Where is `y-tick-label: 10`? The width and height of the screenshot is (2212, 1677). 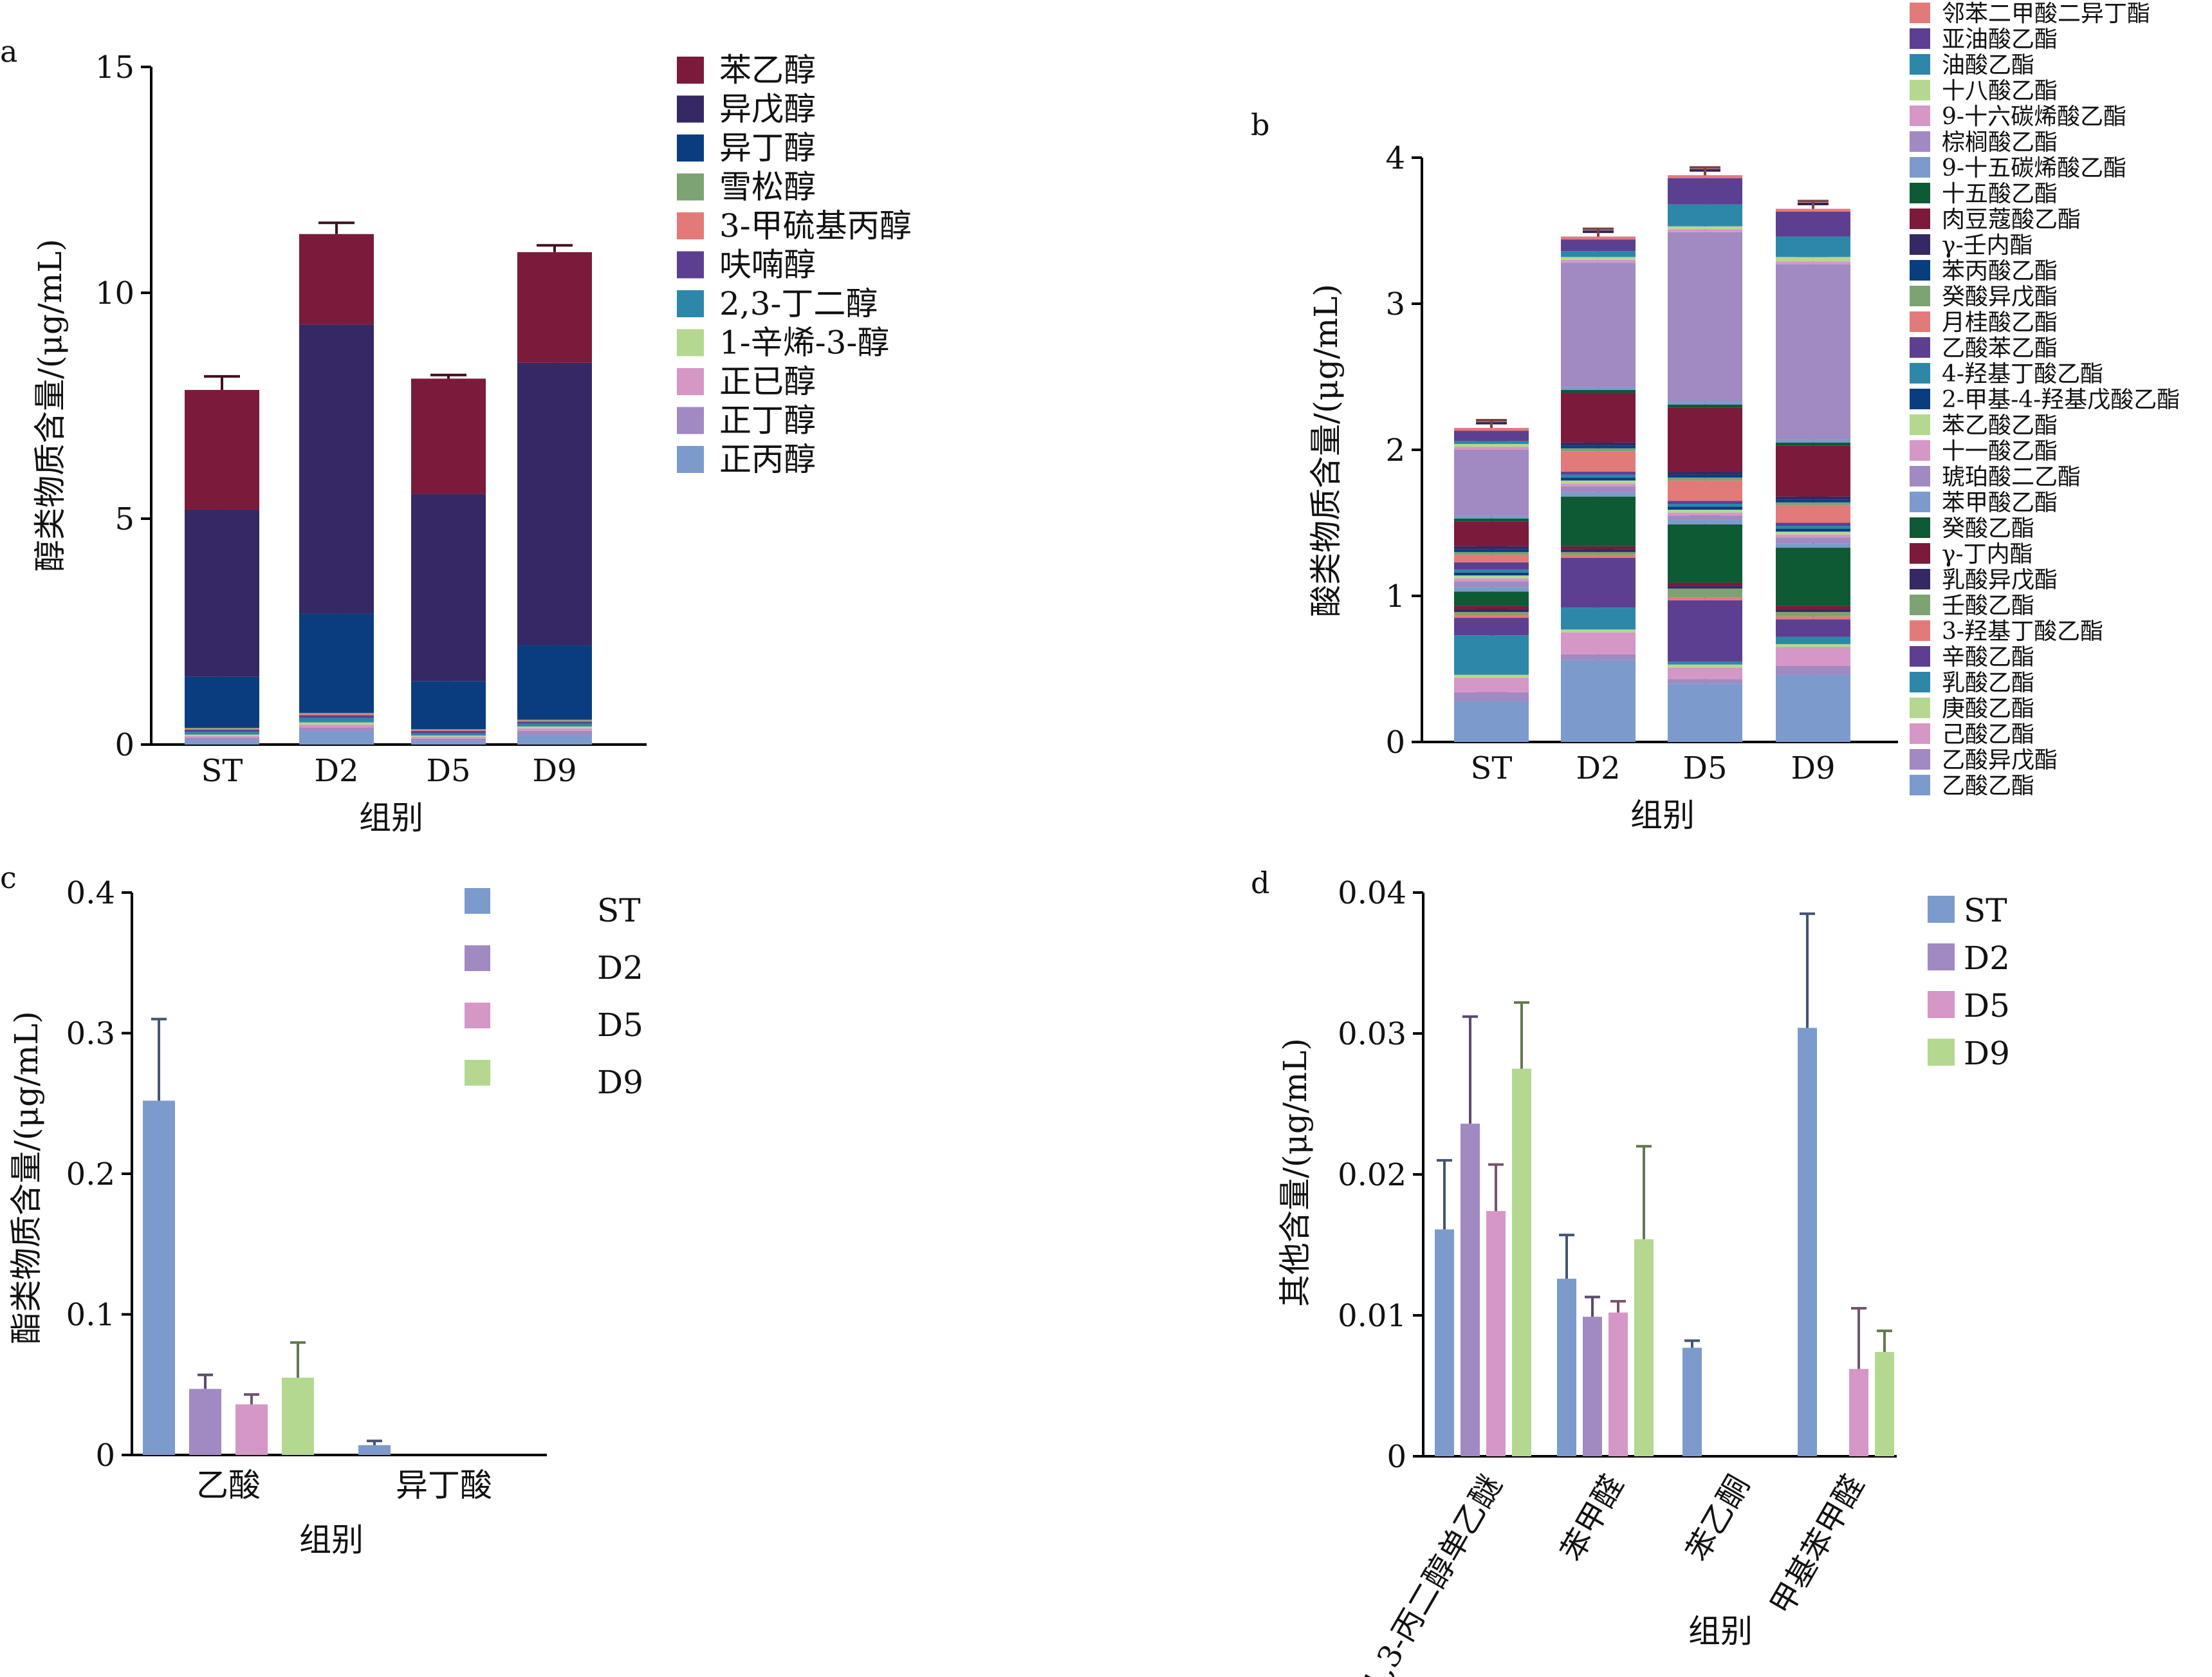 y-tick-label: 10 is located at coordinates (114, 293).